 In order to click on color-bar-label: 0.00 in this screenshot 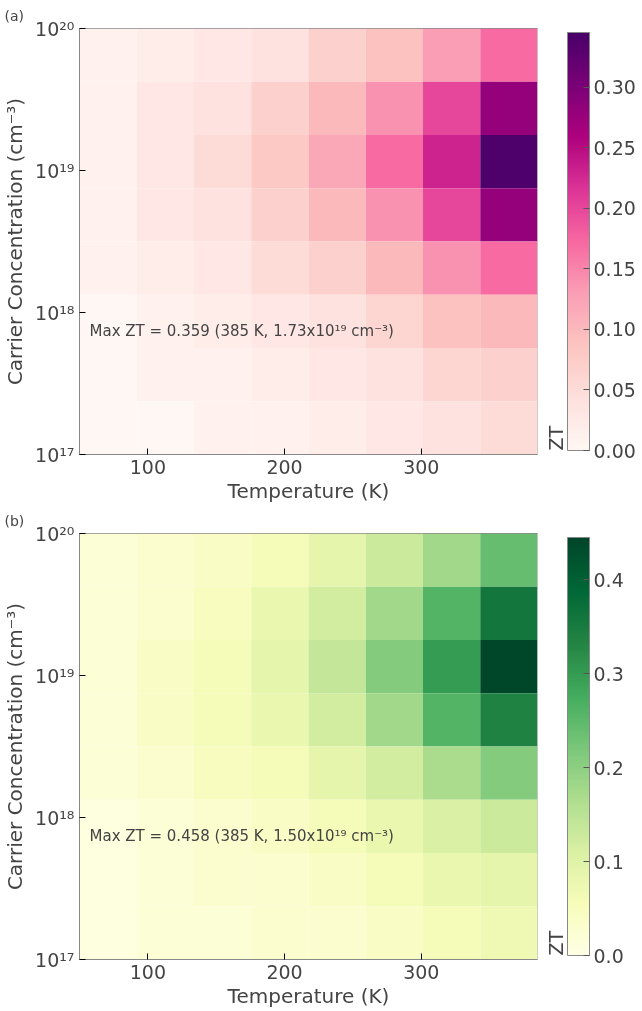, I will do `click(614, 450)`.